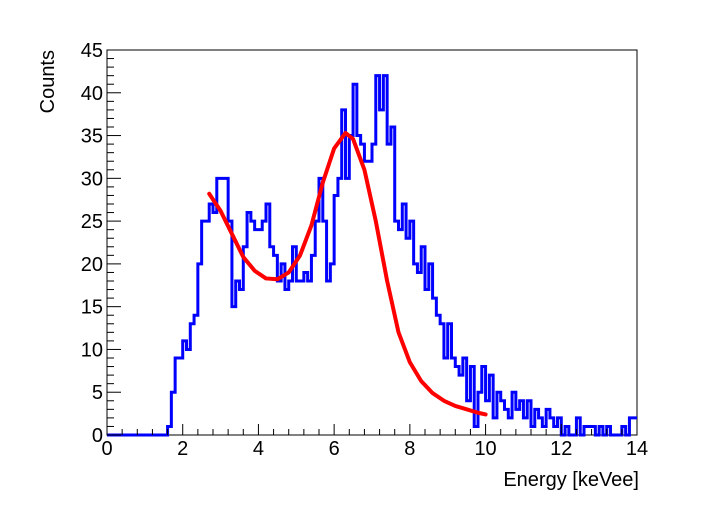  I want to click on y-tick-label: 10, so click(92, 350).